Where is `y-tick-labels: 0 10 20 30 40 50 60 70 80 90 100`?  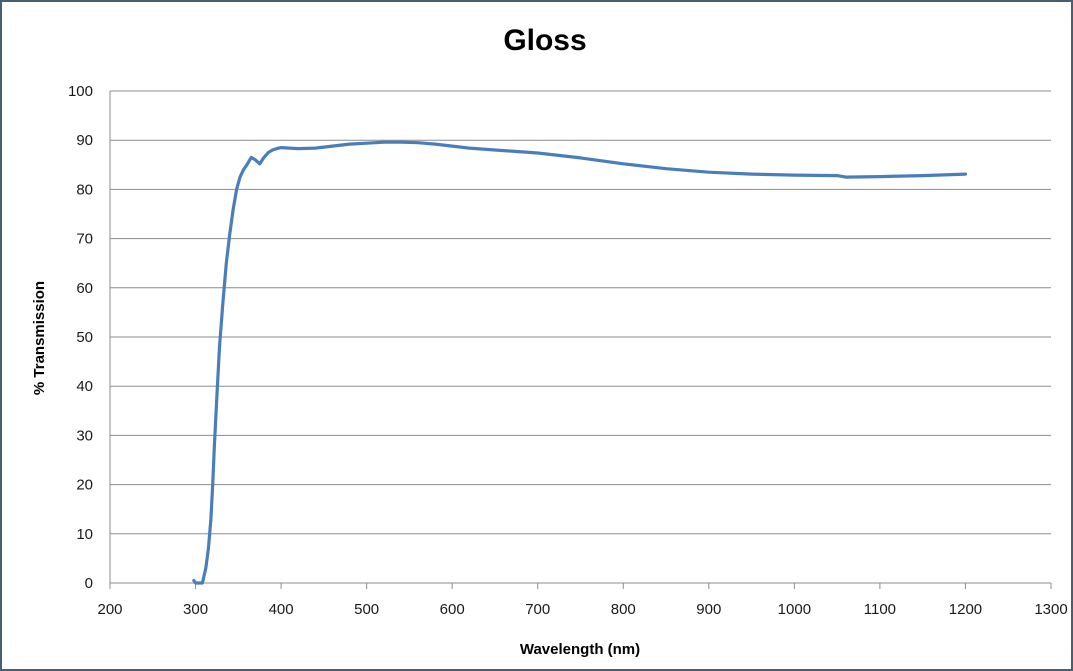 y-tick-labels: 0 10 20 30 40 50 60 70 80 90 100 is located at coordinates (80, 337).